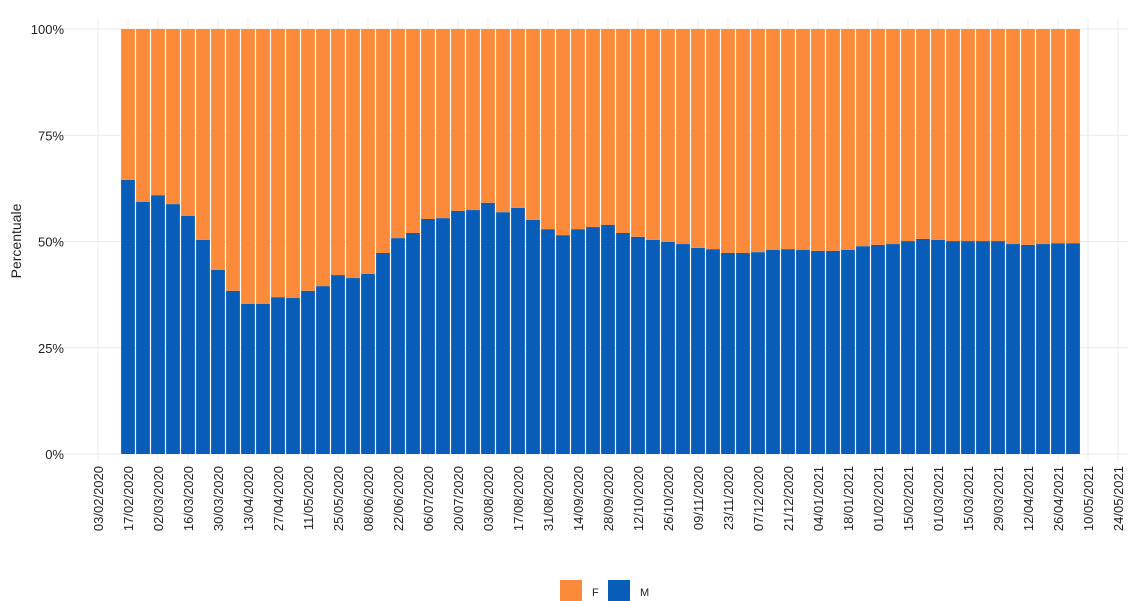  What do you see at coordinates (595, 593) in the screenshot?
I see `legend-label: F` at bounding box center [595, 593].